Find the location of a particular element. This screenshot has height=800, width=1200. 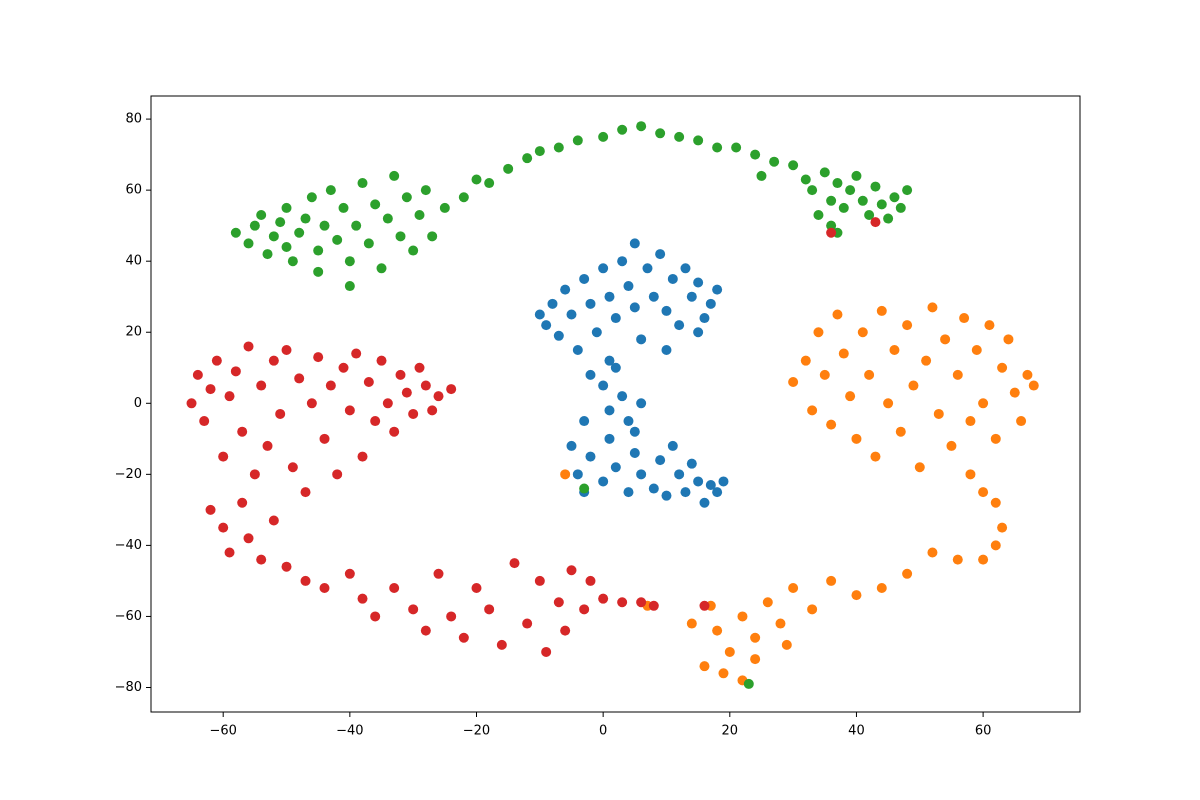

y-tick-label: −80 is located at coordinates (128, 687).